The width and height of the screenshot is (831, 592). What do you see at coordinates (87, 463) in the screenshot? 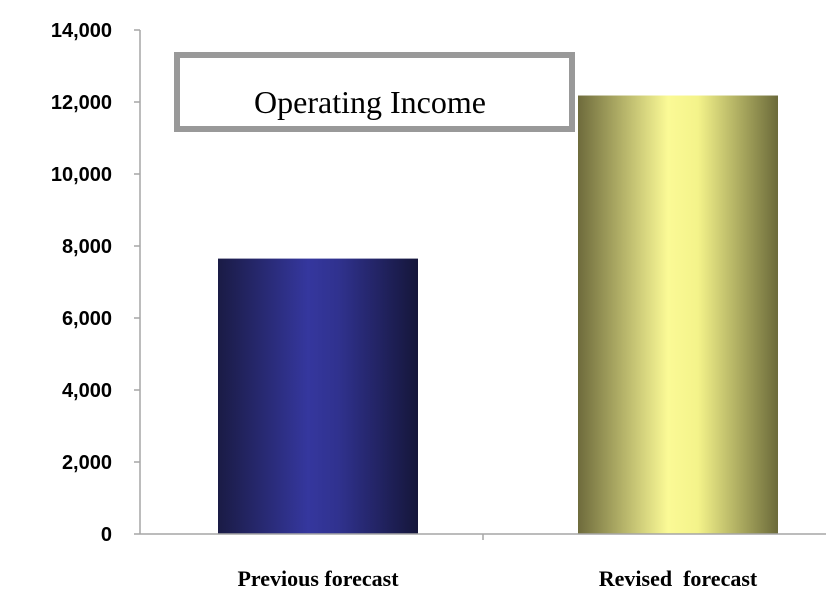
I see `y-tick-label: 2,000` at bounding box center [87, 463].